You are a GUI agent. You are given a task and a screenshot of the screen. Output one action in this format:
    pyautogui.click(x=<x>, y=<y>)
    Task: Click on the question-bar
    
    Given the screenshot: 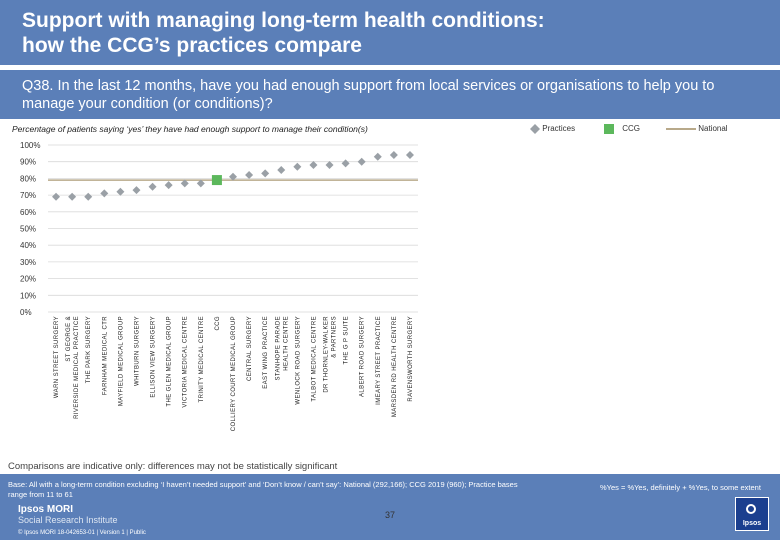 What is the action you would take?
    pyautogui.click(x=390, y=94)
    